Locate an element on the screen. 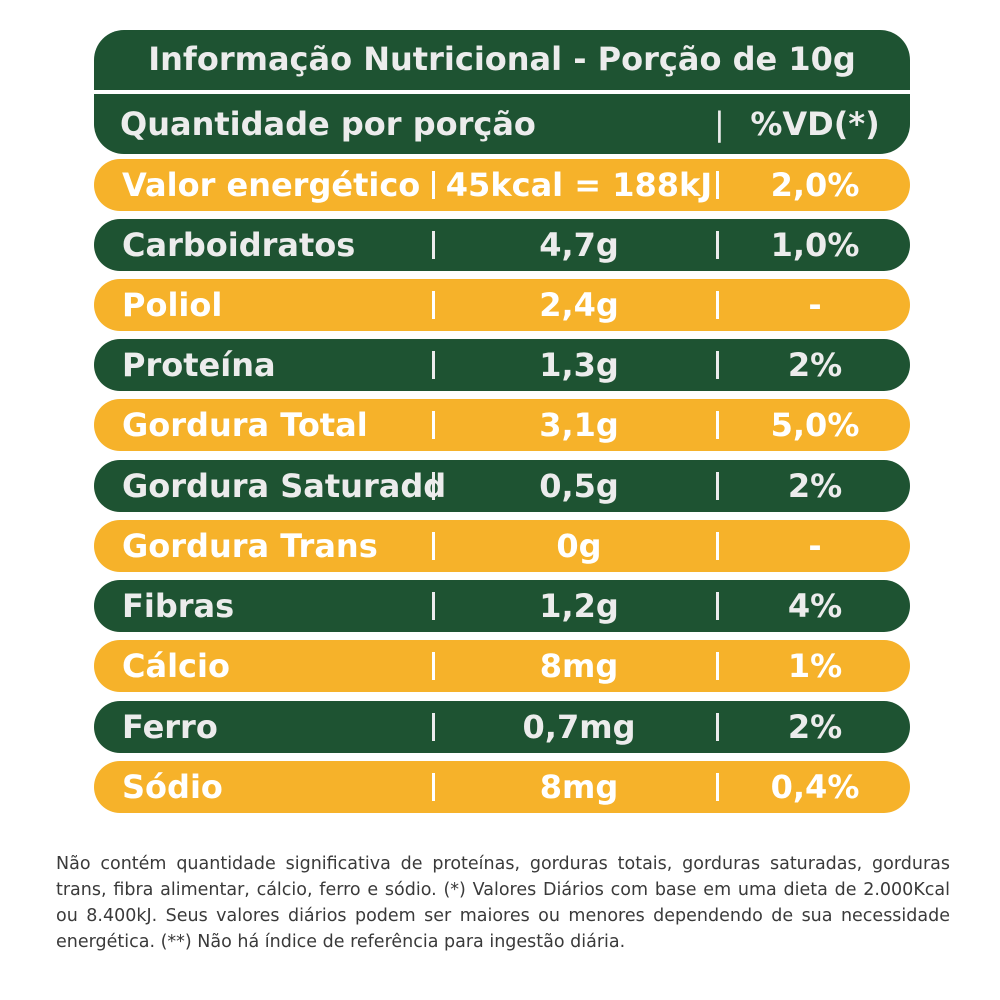  nutrient-row-sodio: Sódio 8mg 0,4% is located at coordinates (502, 787).